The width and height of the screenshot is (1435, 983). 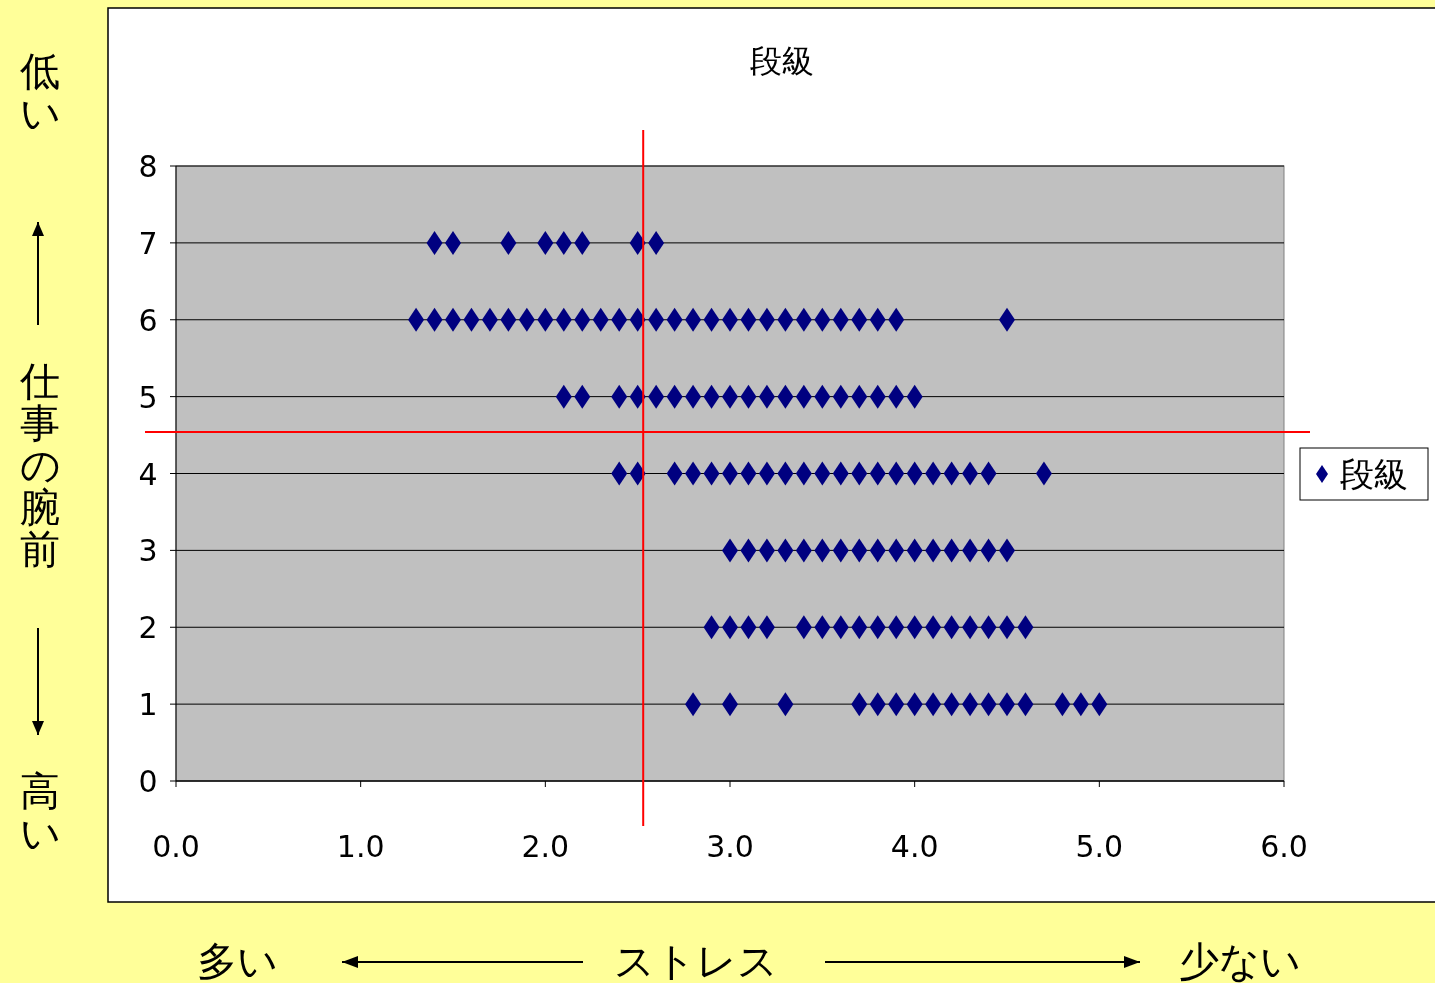 What do you see at coordinates (40, 92) in the screenshot?
I see `text: 低い` at bounding box center [40, 92].